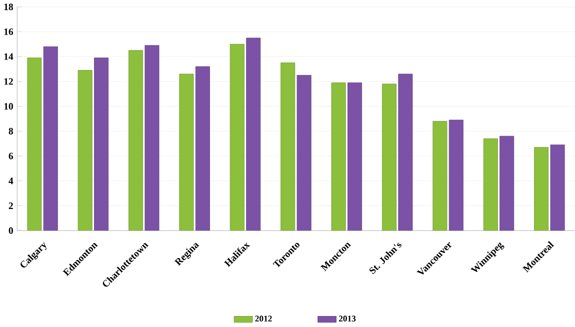  I want to click on legend-label: 2013, so click(347, 318).